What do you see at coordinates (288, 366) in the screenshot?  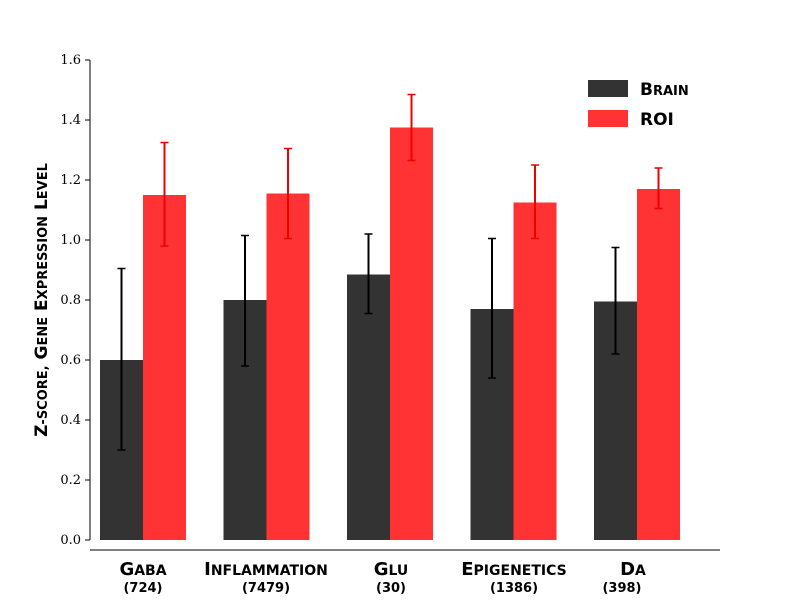 I see `bar-roi-inflammation` at bounding box center [288, 366].